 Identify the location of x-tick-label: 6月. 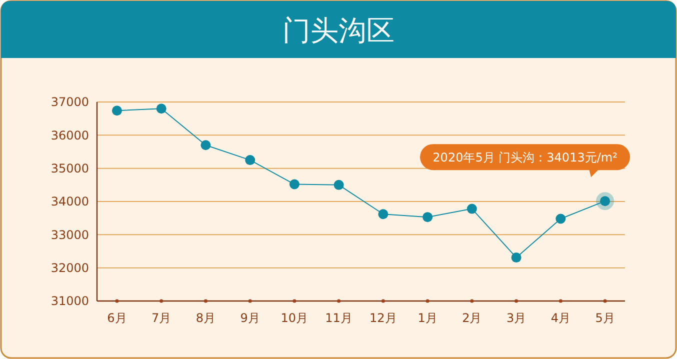
(117, 318).